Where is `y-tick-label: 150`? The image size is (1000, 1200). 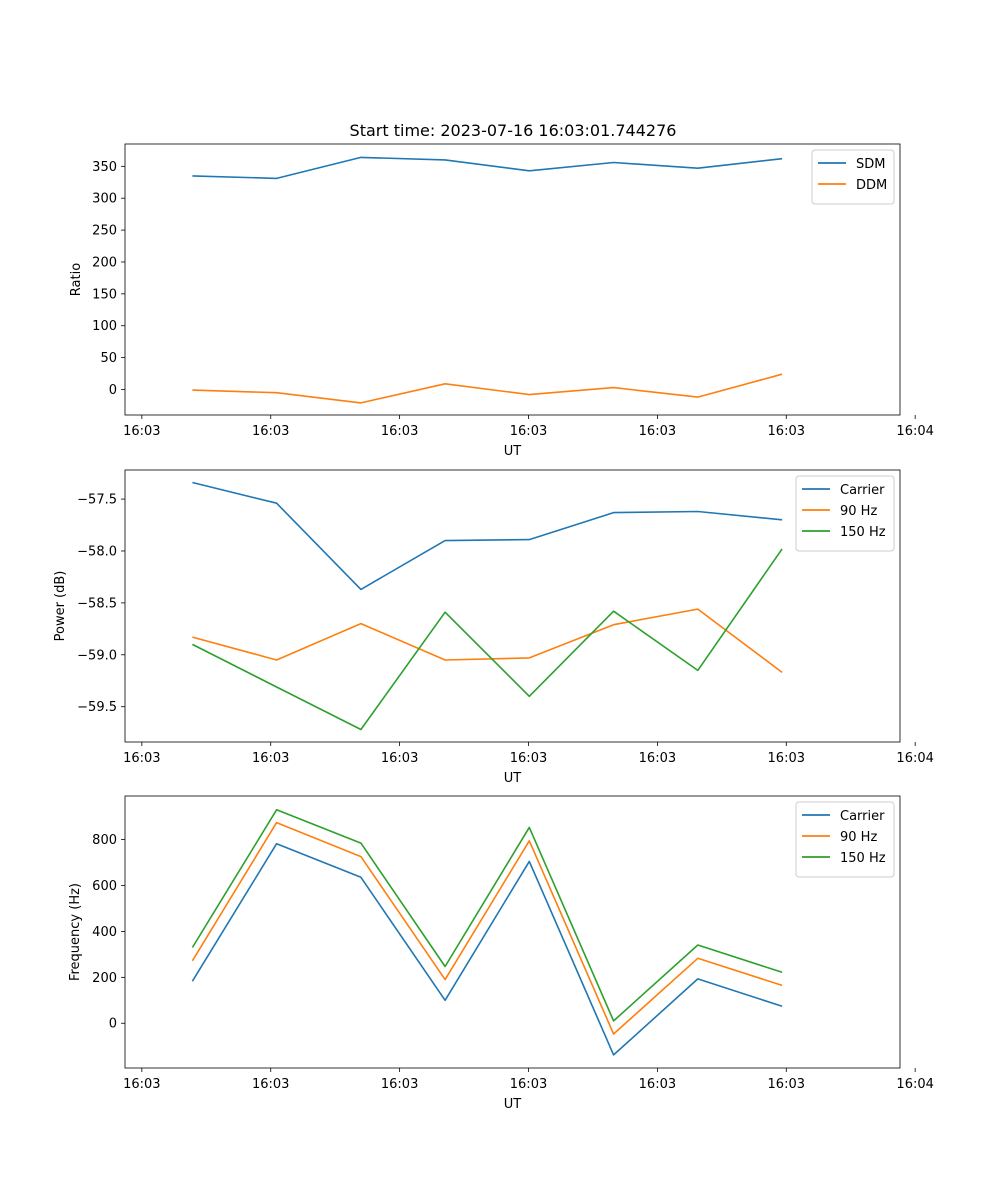
y-tick-label: 150 is located at coordinates (104, 294).